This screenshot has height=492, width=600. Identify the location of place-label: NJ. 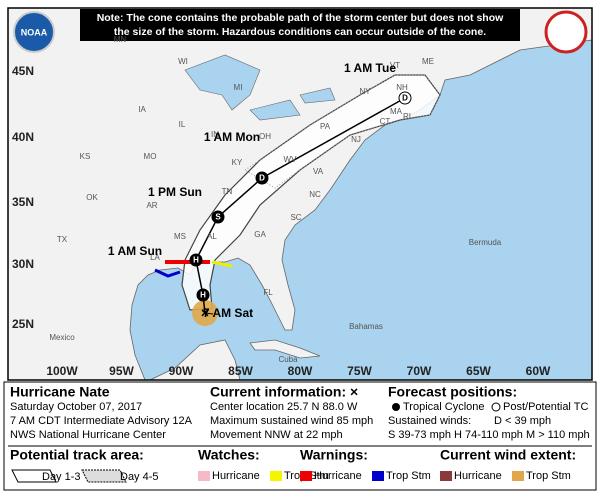
(356, 139).